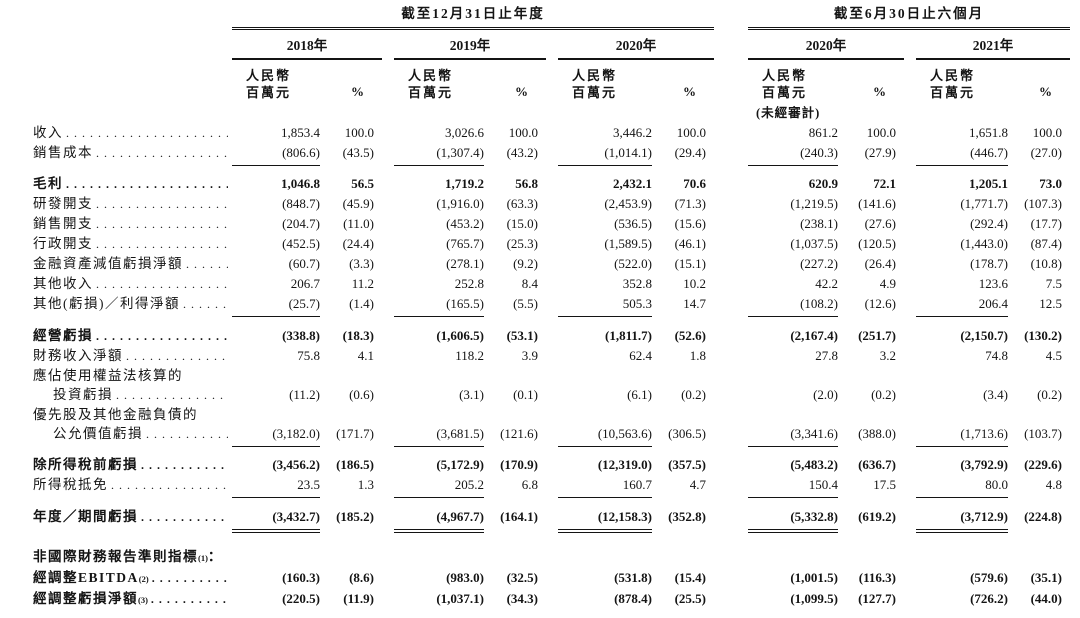 The width and height of the screenshot is (1080, 618). What do you see at coordinates (1043, 433) in the screenshot?
I see `pct-value-cell: (103.7)` at bounding box center [1043, 433].